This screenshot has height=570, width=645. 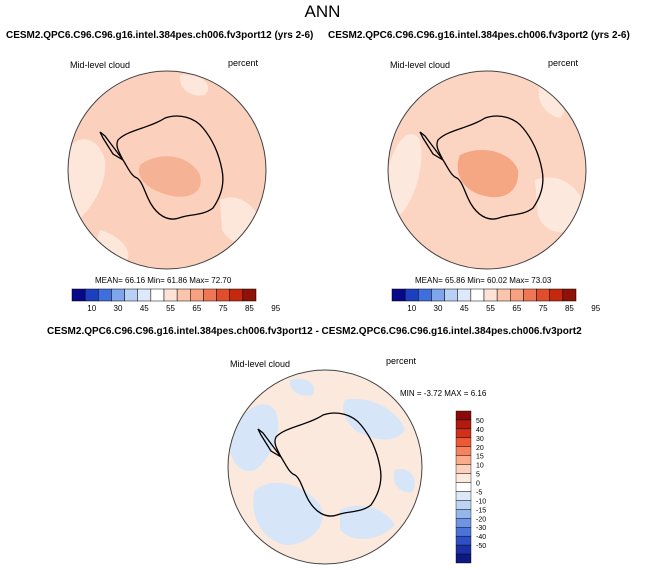 What do you see at coordinates (170, 176) in the screenshot?
I see `panel1-dark-patch` at bounding box center [170, 176].